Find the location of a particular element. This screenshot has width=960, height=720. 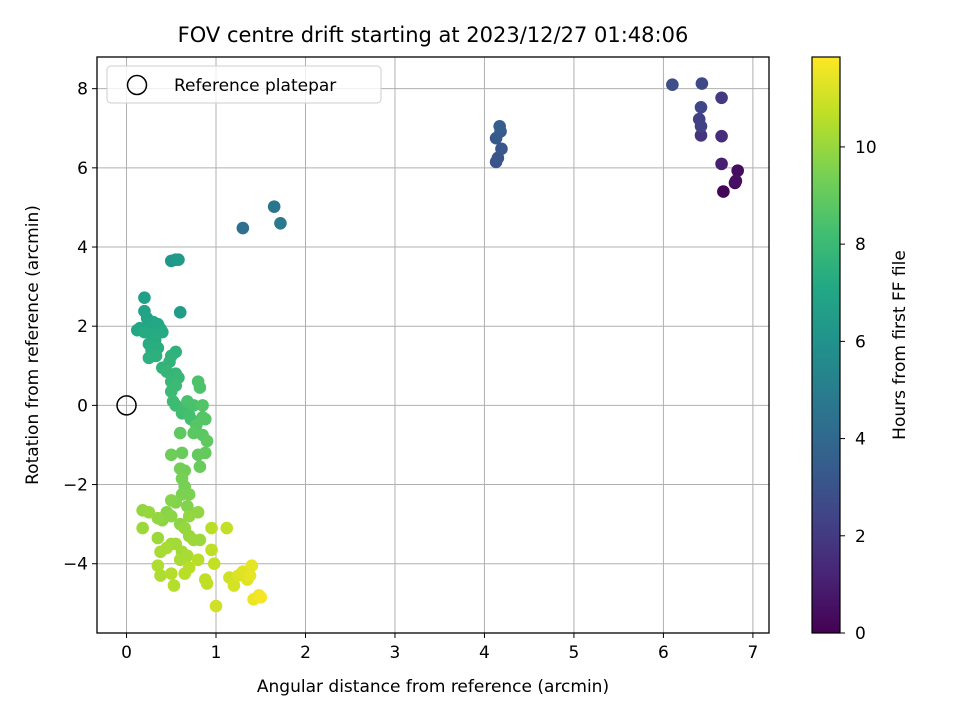

y-tick-label: 6 is located at coordinates (82, 169).